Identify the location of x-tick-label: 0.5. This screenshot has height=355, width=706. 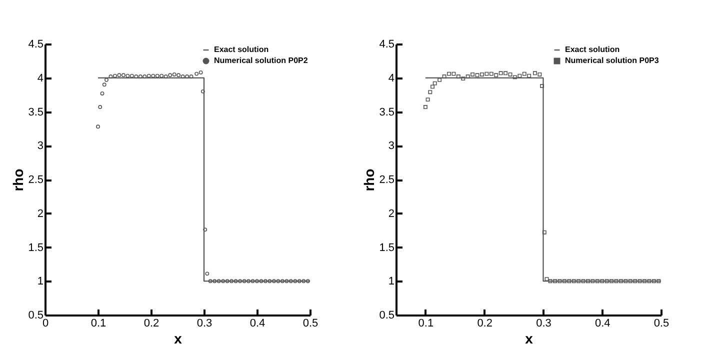
(310, 324).